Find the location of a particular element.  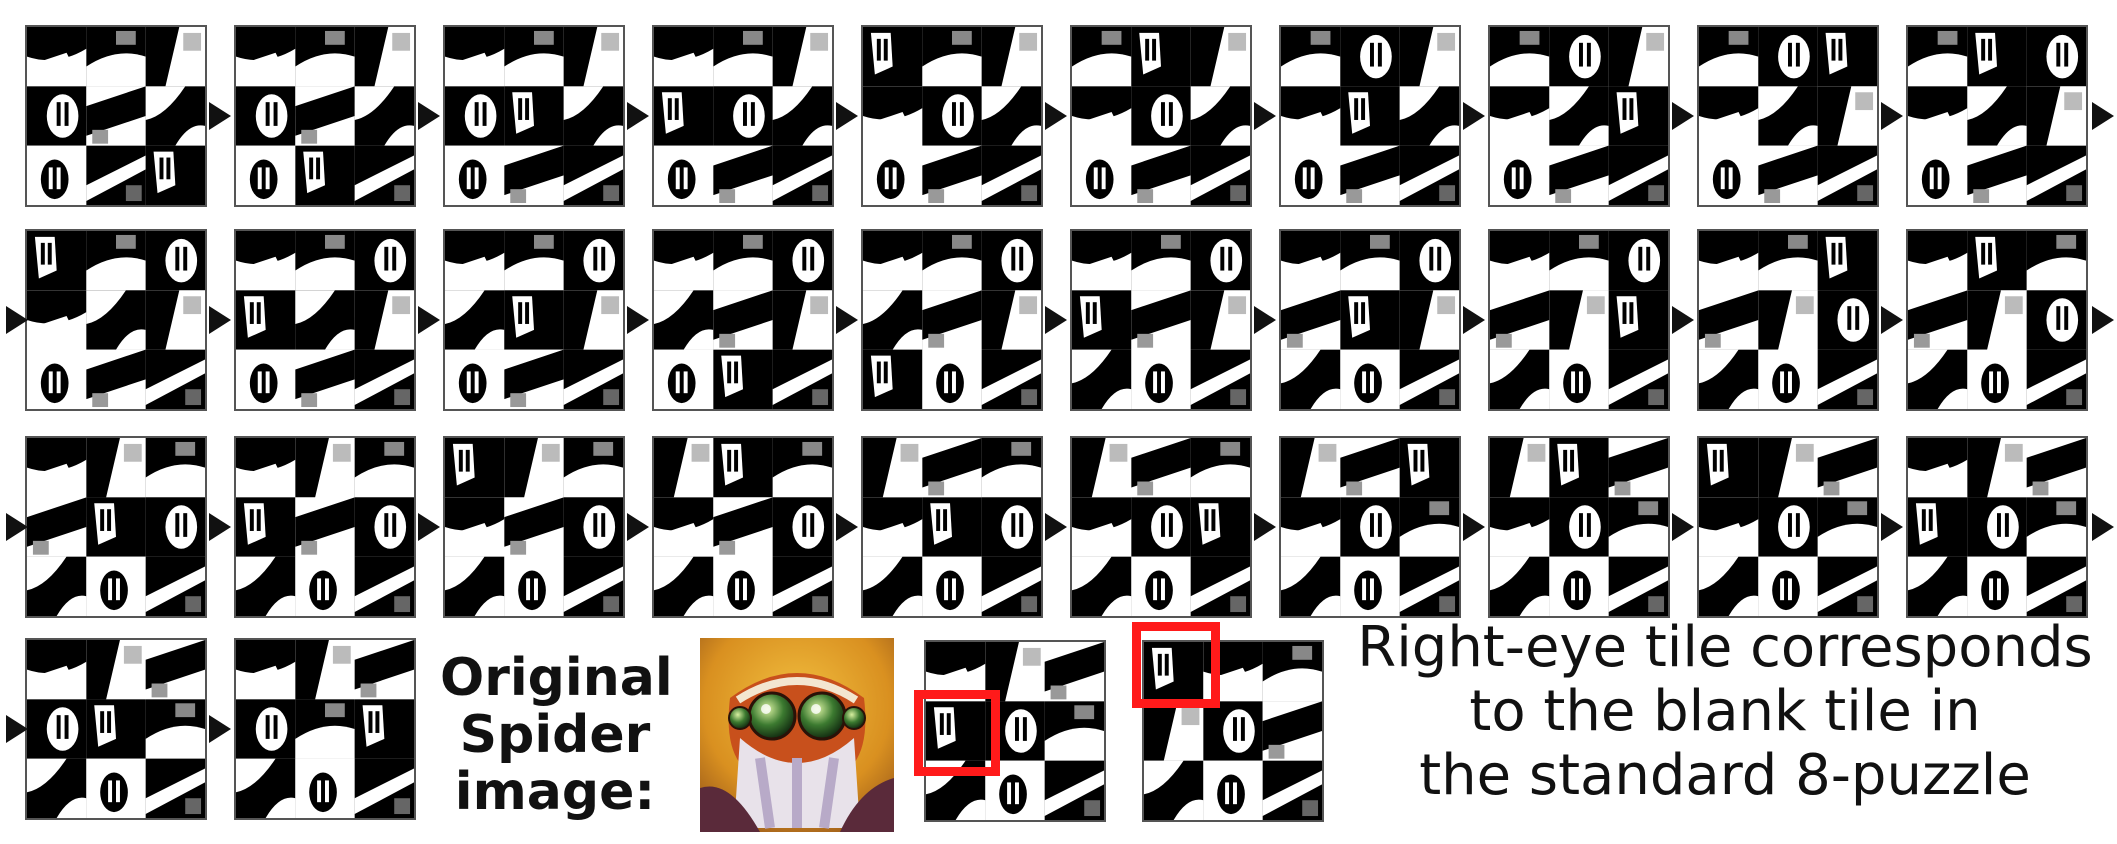

caption-line: to the blank tile in is located at coordinates (1725, 711).